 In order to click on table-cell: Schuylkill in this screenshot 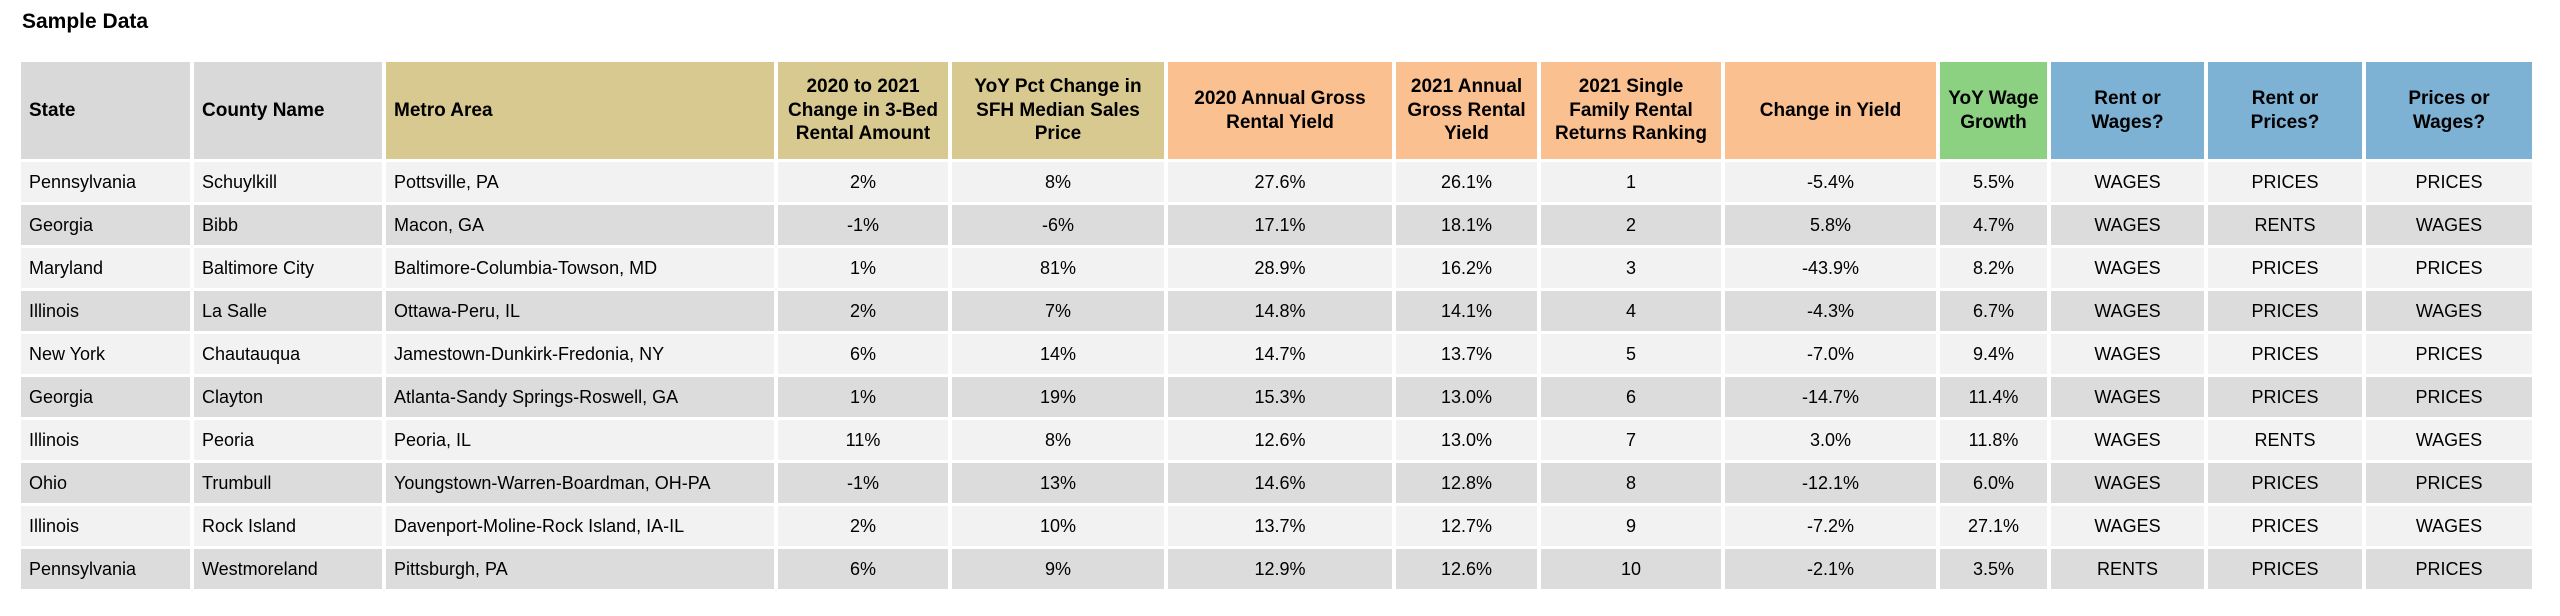, I will do `click(288, 182)`.